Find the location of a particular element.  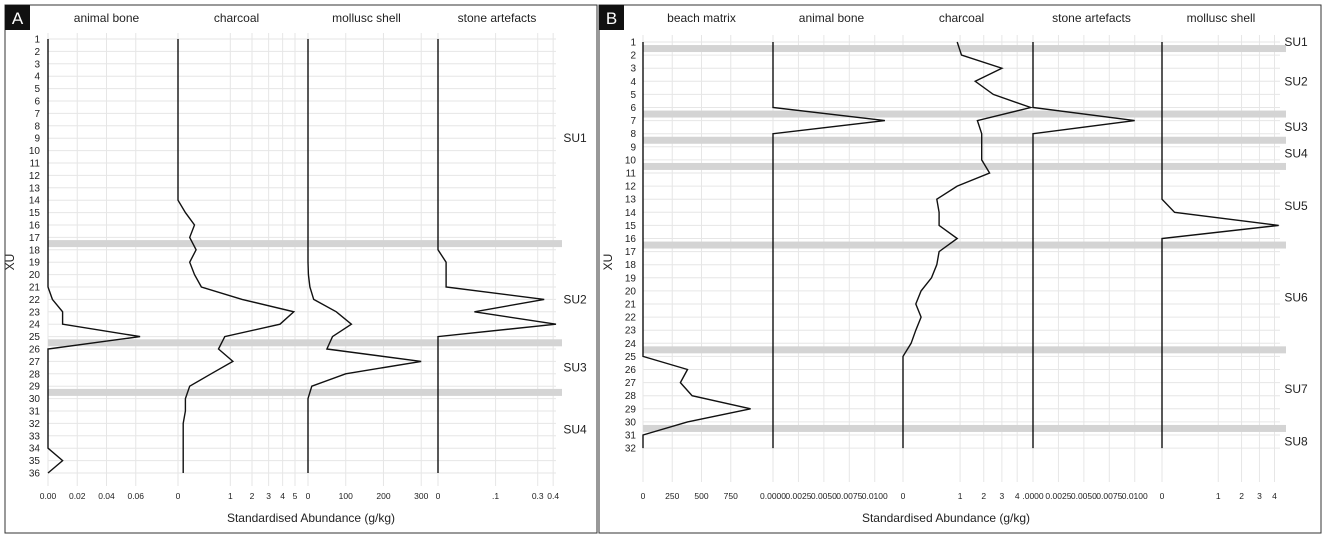

x-tick-label: 4 is located at coordinates (1017, 496).